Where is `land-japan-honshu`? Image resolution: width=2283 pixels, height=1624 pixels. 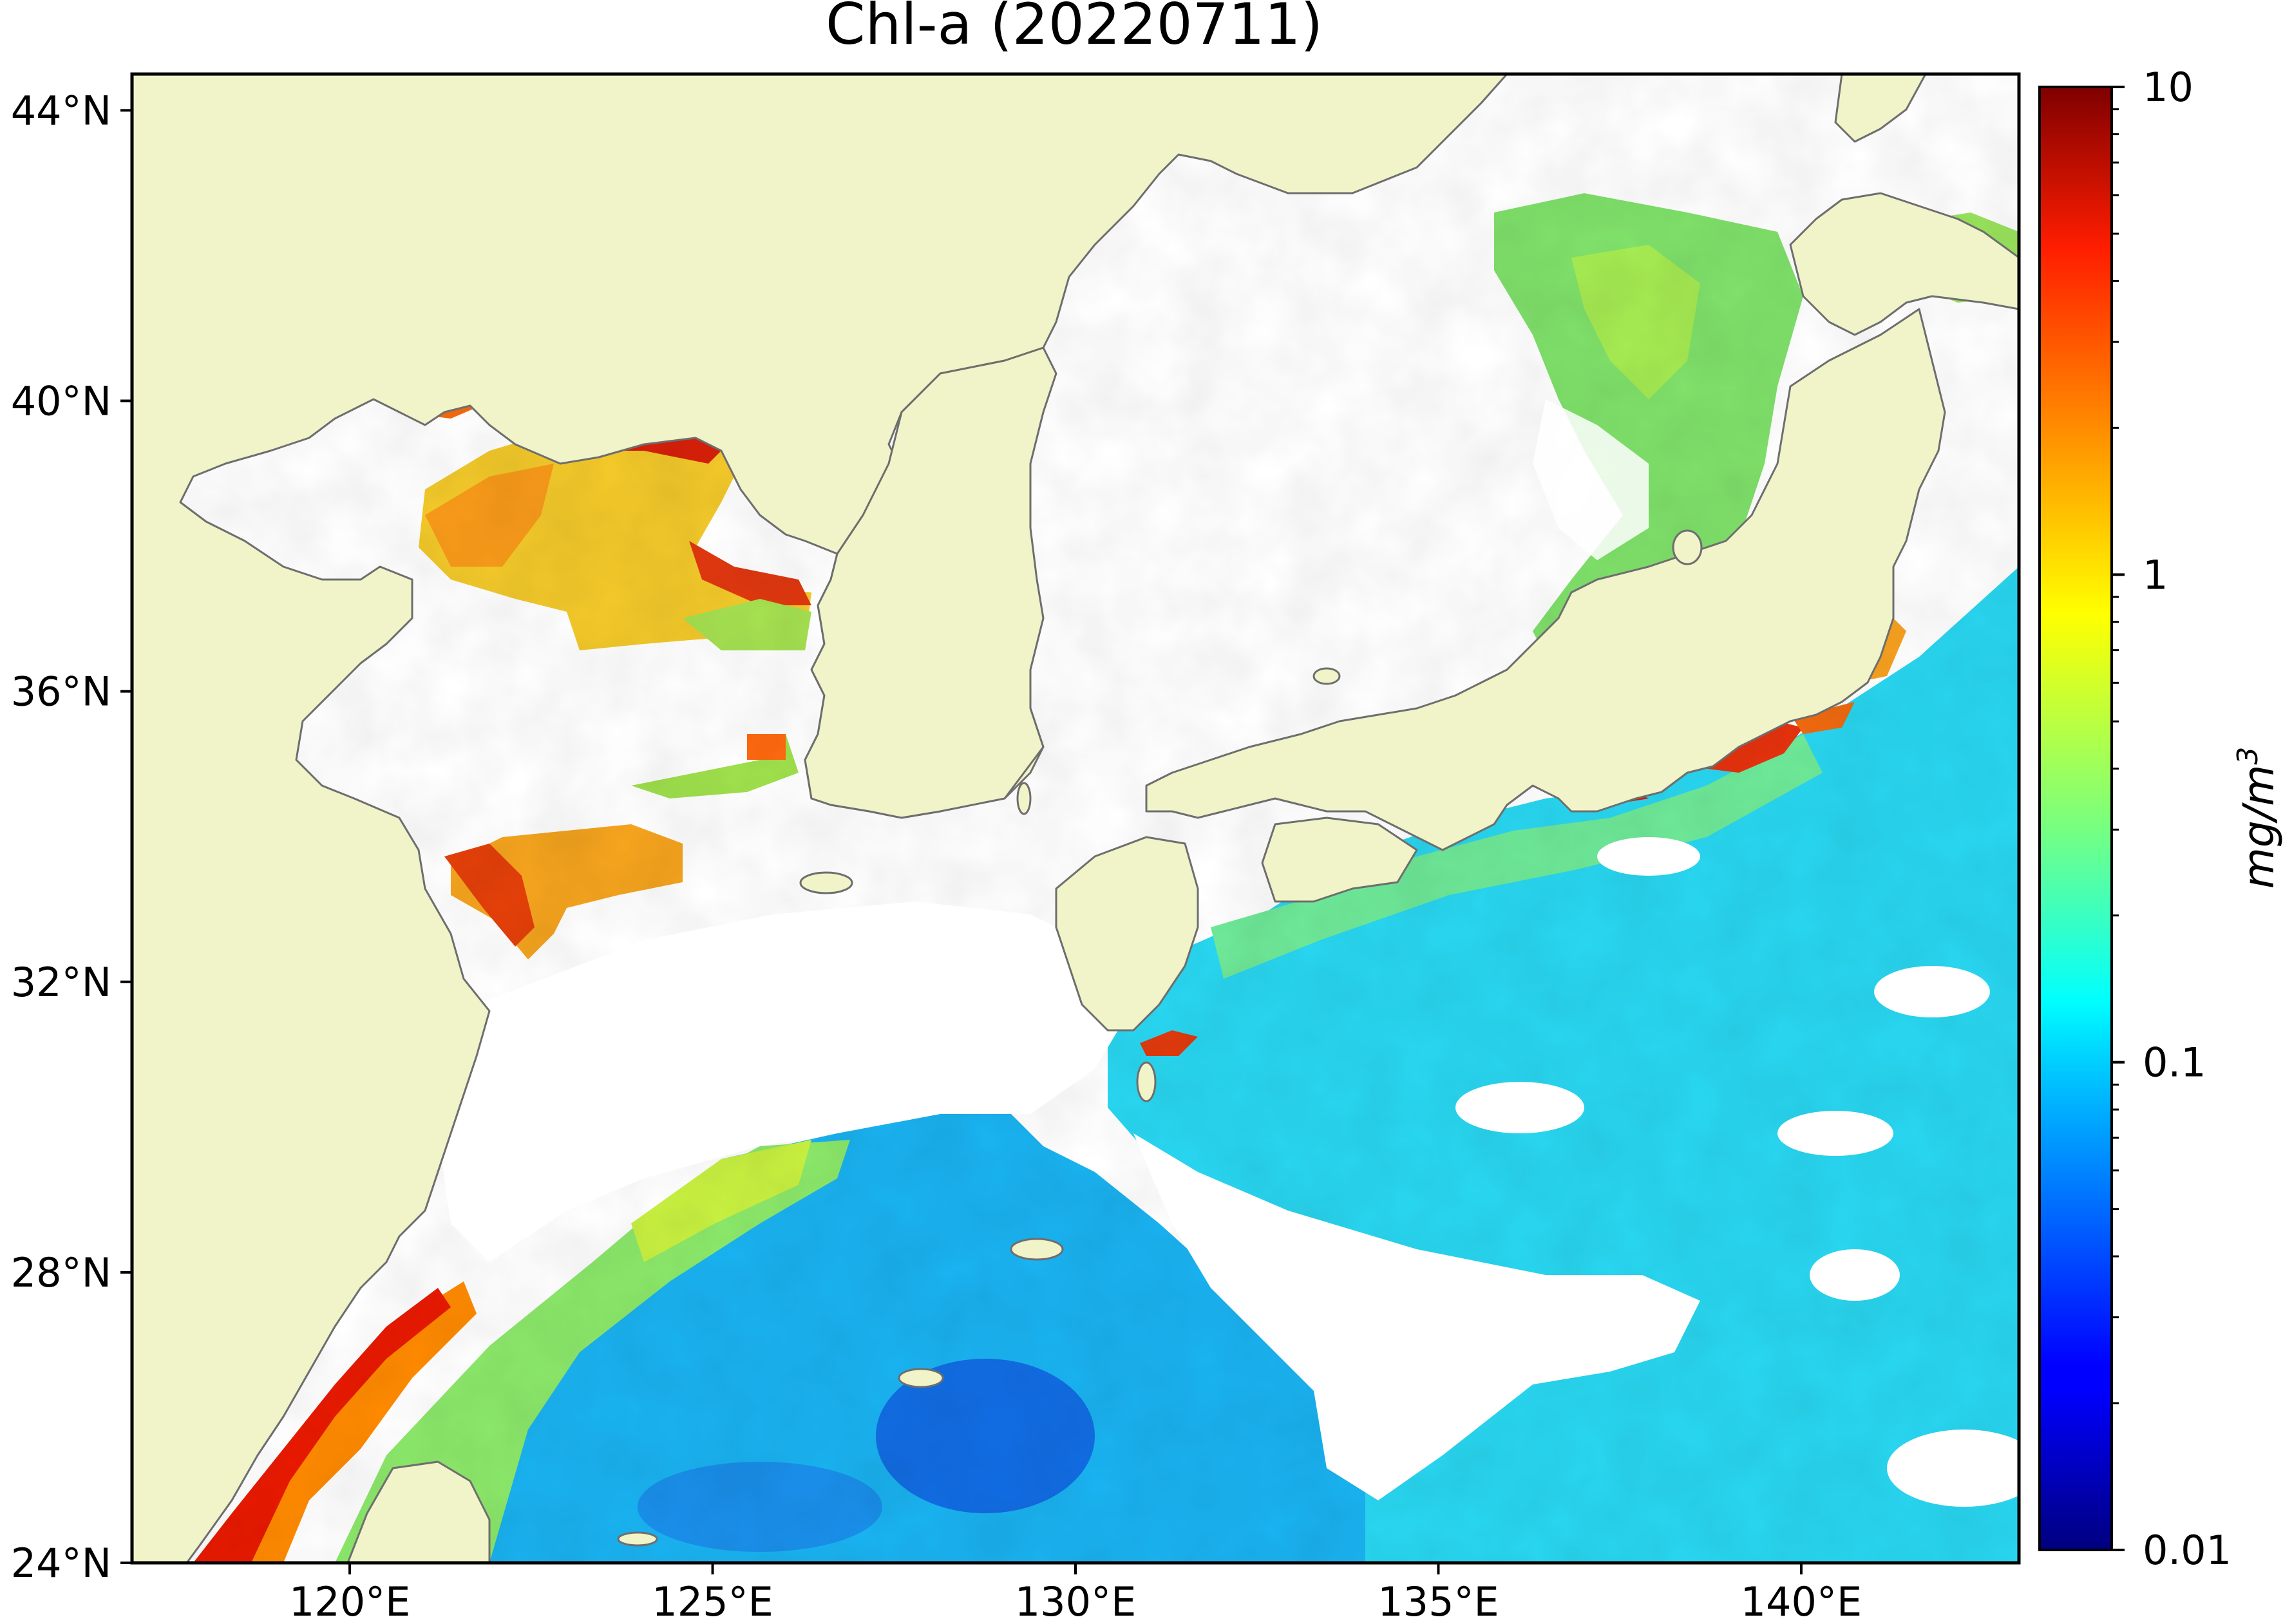
land-japan-honshu is located at coordinates (1545, 580).